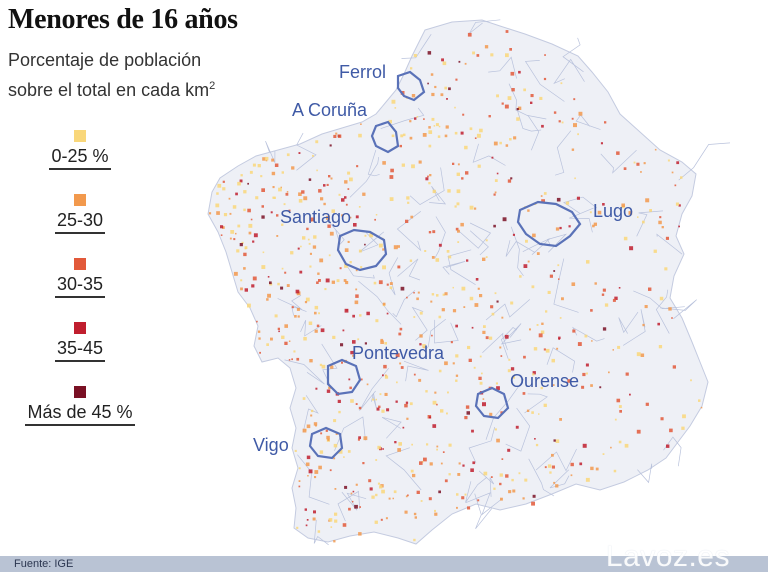 Image resolution: width=768 pixels, height=586 pixels. What do you see at coordinates (80, 414) in the screenshot?
I see `legend-label-more-45: Más de 45 %` at bounding box center [80, 414].